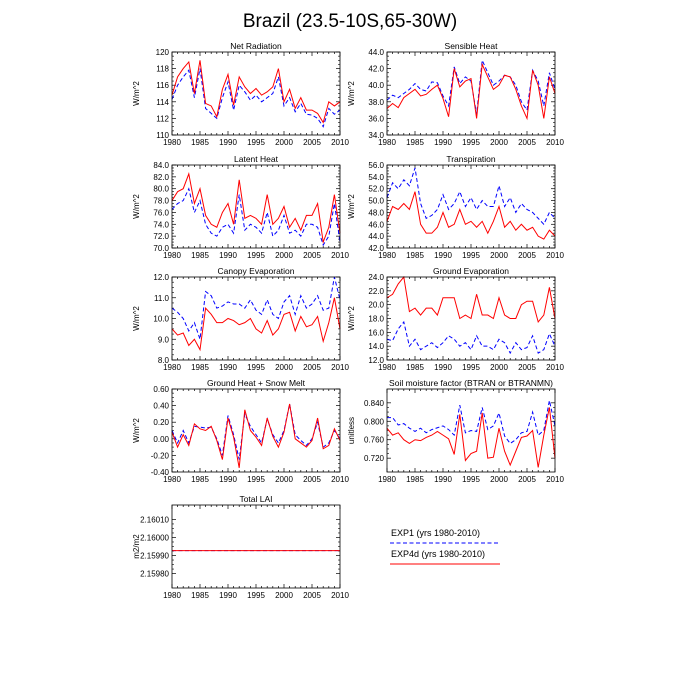  Describe the element at coordinates (161, 165) in the screenshot. I see `y-tick-label: 84.0` at that location.